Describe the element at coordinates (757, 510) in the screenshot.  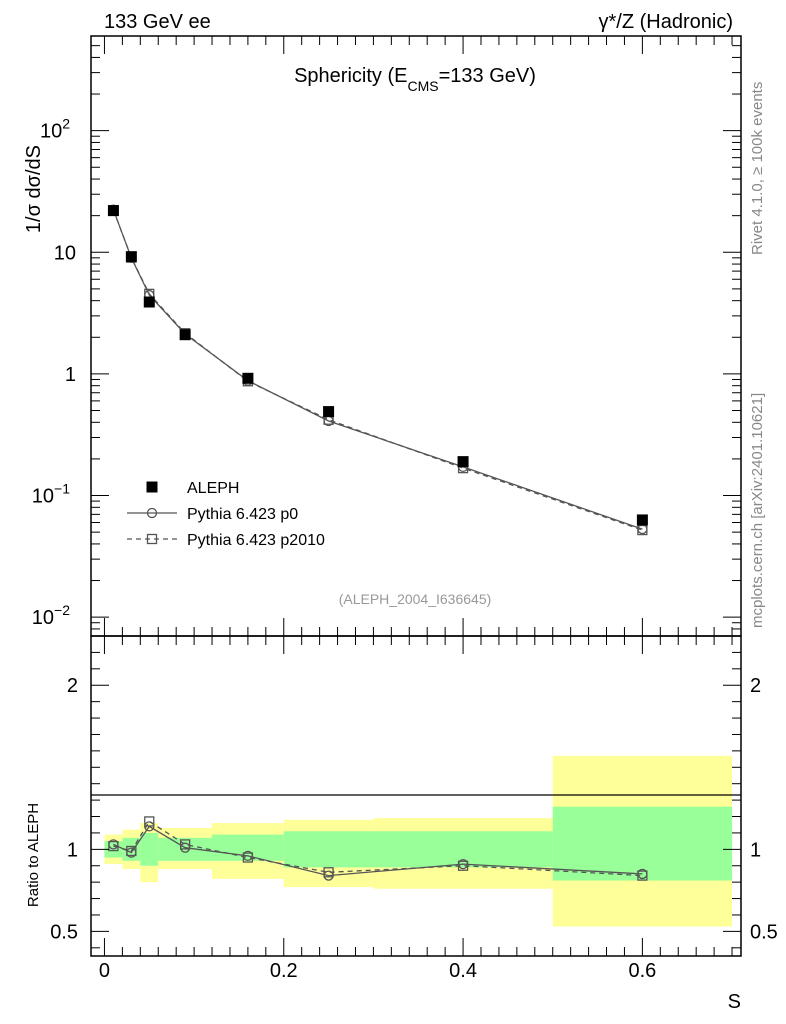
I see `side-label-bottom: mcplots.cern.ch [arXiv:2401.10621]` at that location.